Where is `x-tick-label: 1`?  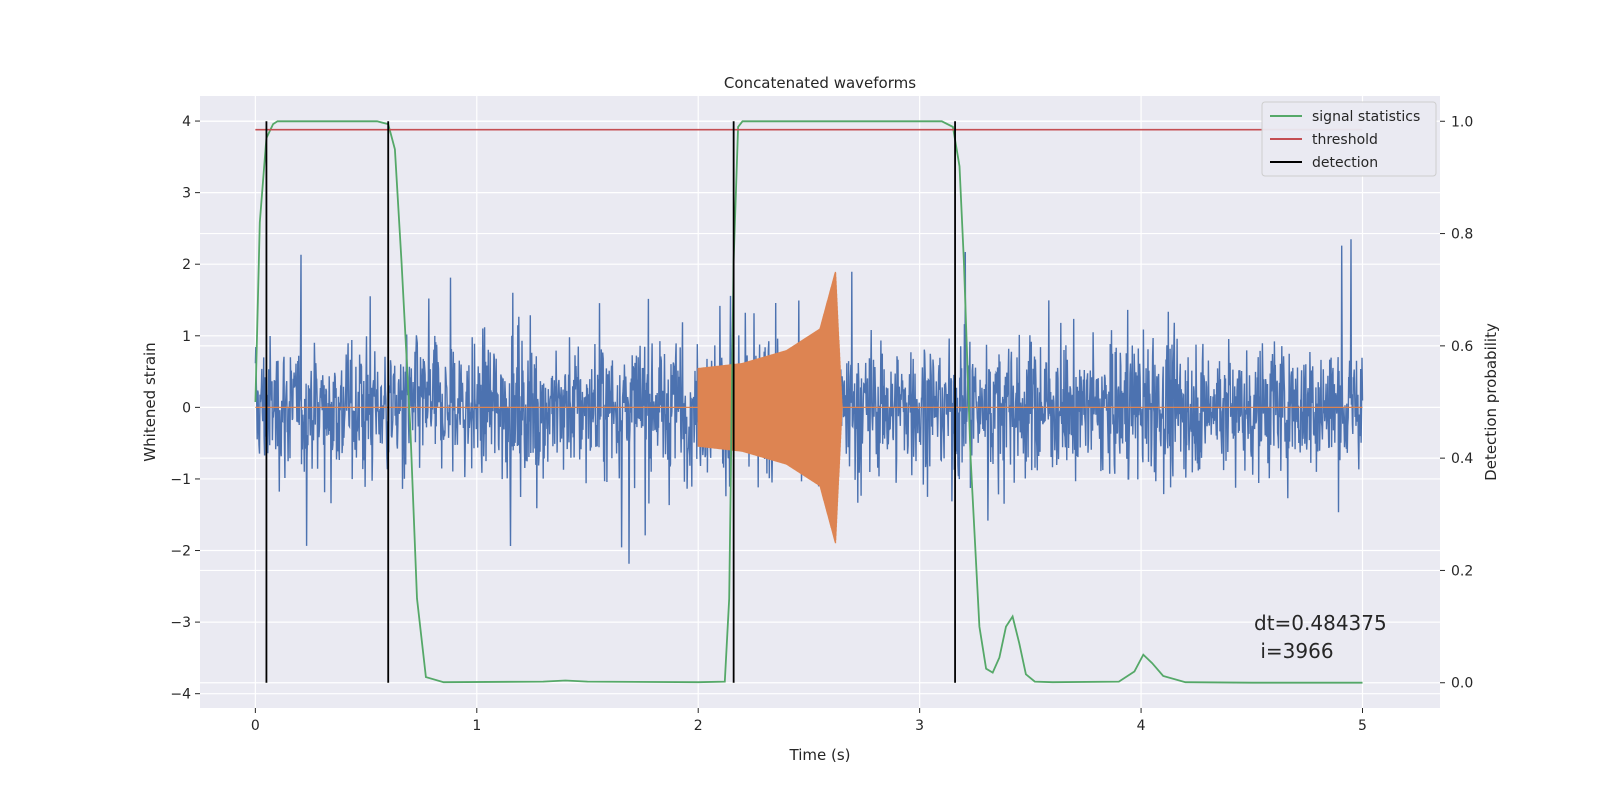
x-tick-label: 1 is located at coordinates (476, 726).